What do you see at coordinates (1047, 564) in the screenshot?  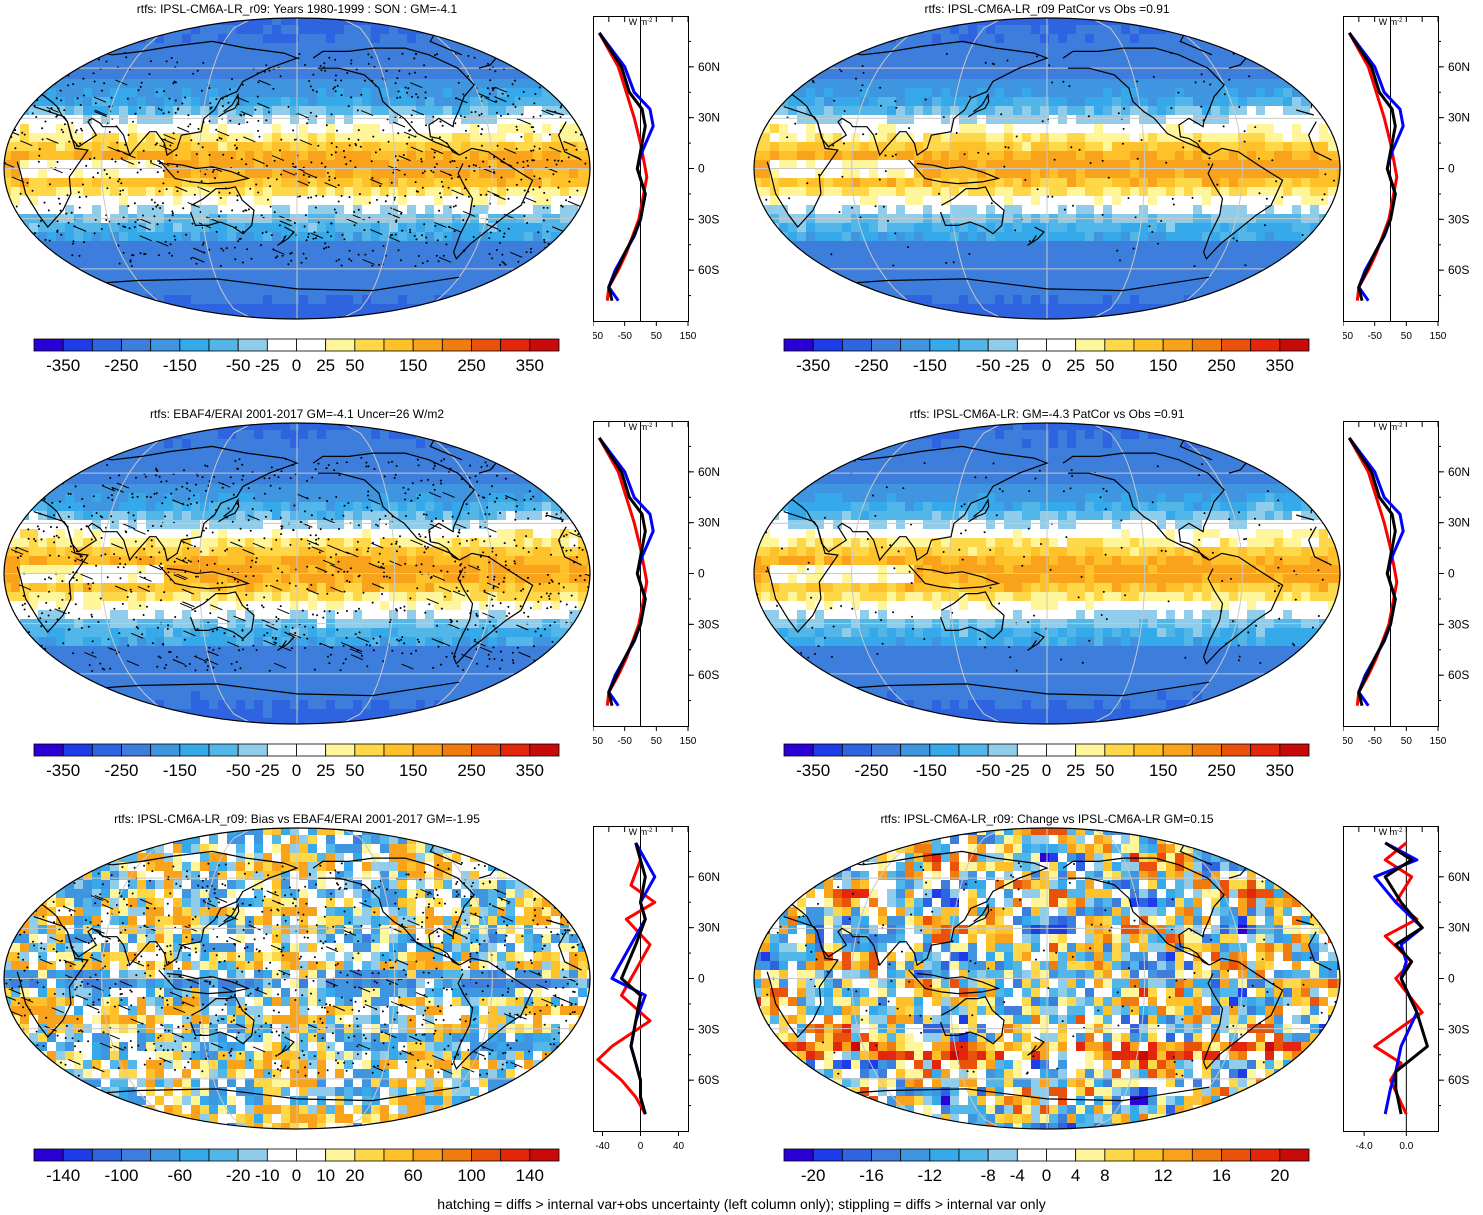 I see `stippling` at bounding box center [1047, 564].